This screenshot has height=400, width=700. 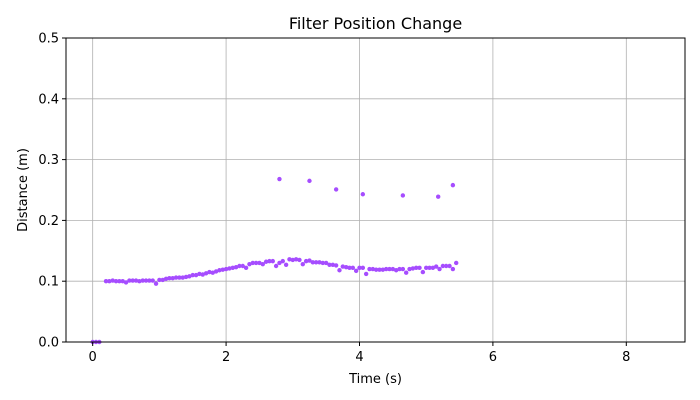 I want to click on x-tick-label: 4, so click(x=359, y=357).